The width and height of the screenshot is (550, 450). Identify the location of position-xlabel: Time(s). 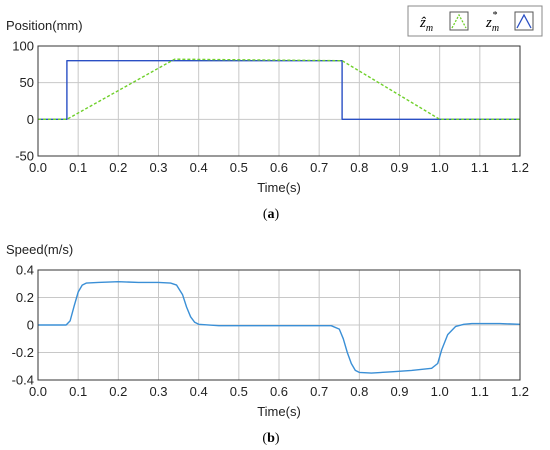
(279, 187).